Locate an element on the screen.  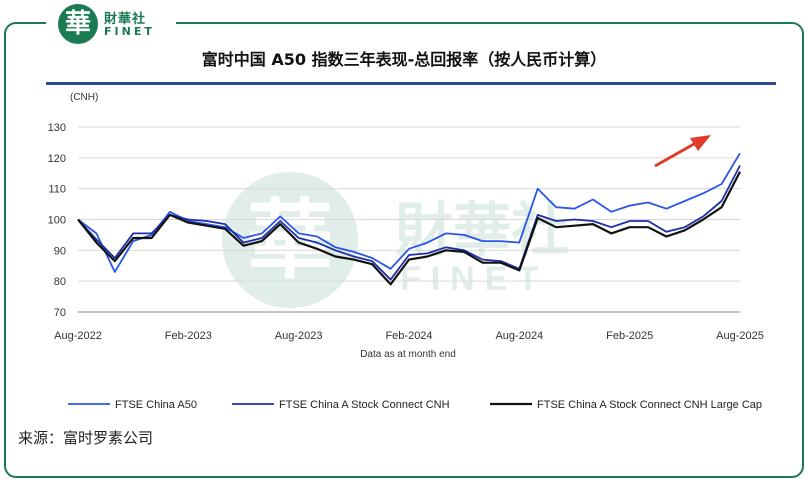
y-tick-label: 110 is located at coordinates (57, 190).